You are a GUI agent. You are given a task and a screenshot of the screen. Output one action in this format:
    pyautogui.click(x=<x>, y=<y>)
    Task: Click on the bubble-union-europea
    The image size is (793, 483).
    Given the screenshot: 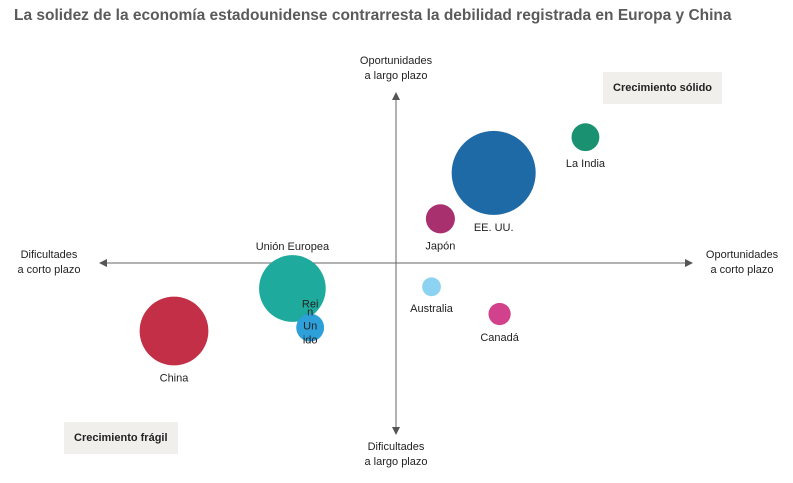 What is the action you would take?
    pyautogui.click(x=292, y=288)
    